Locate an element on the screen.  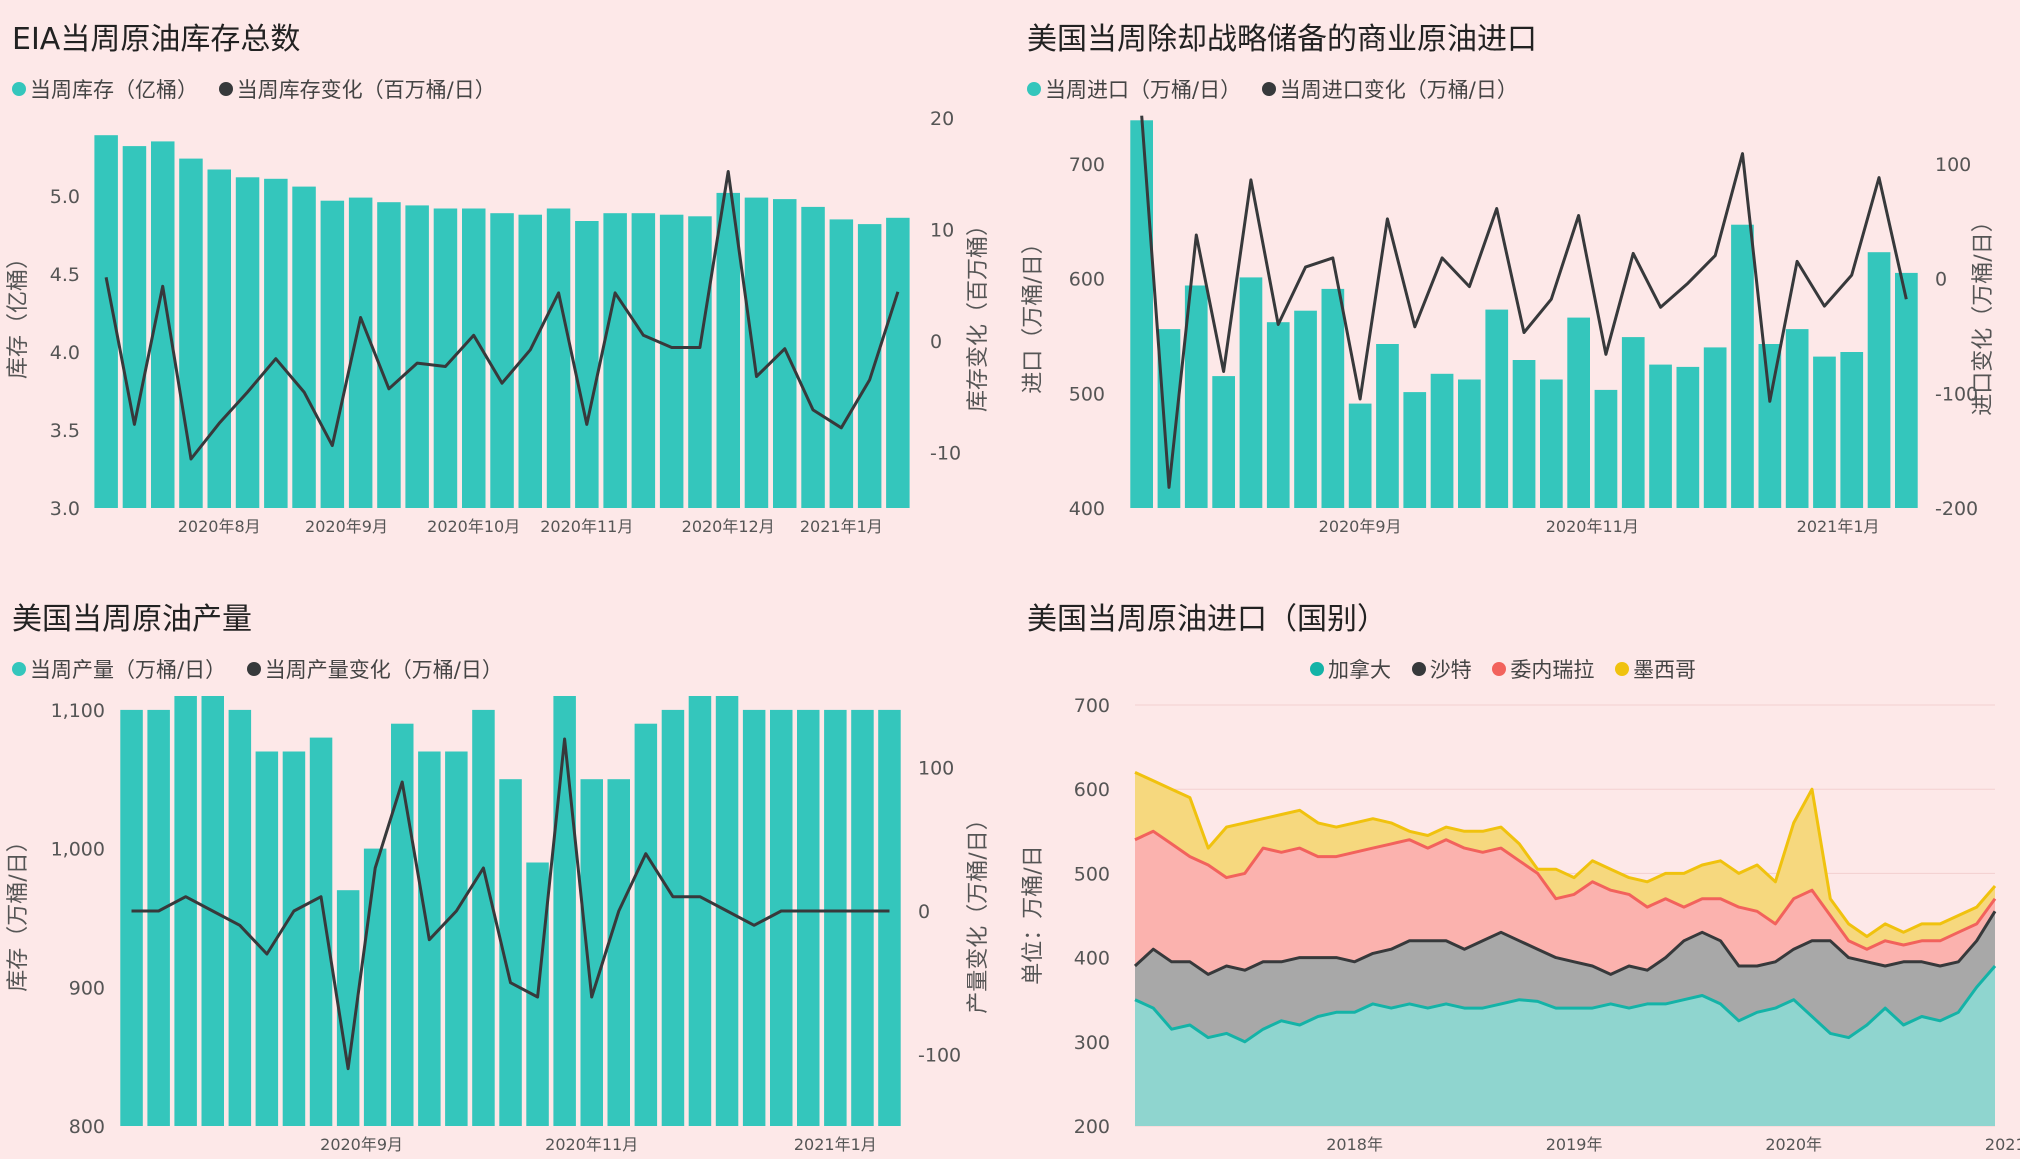
legend-item-production: 当周产量（万桶/日） is located at coordinates (119, 669).